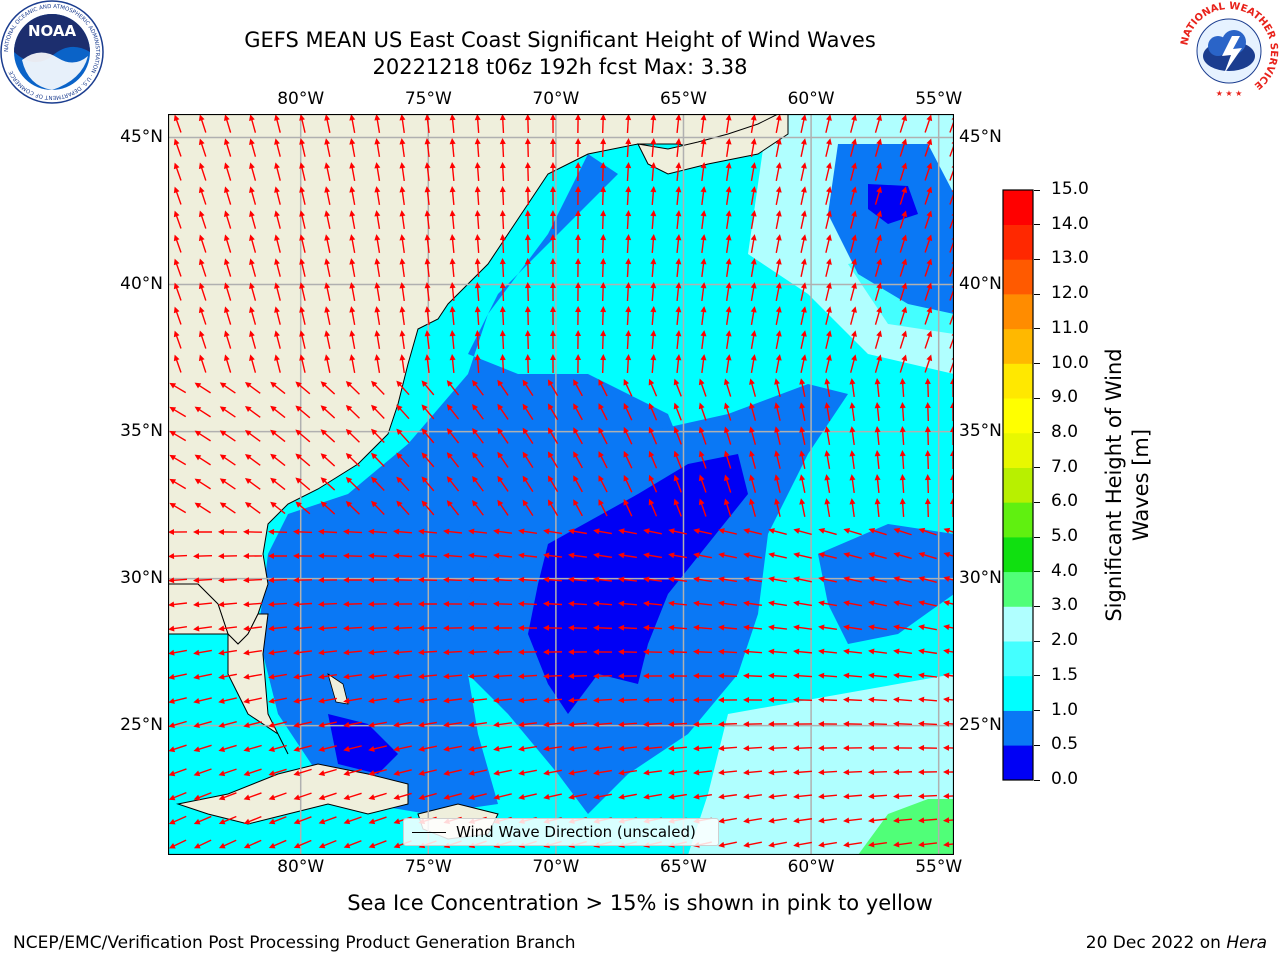 The height and width of the screenshot is (960, 1280). What do you see at coordinates (811, 867) in the screenshot?
I see `lon-label-bottom-4: 60°W` at bounding box center [811, 867].